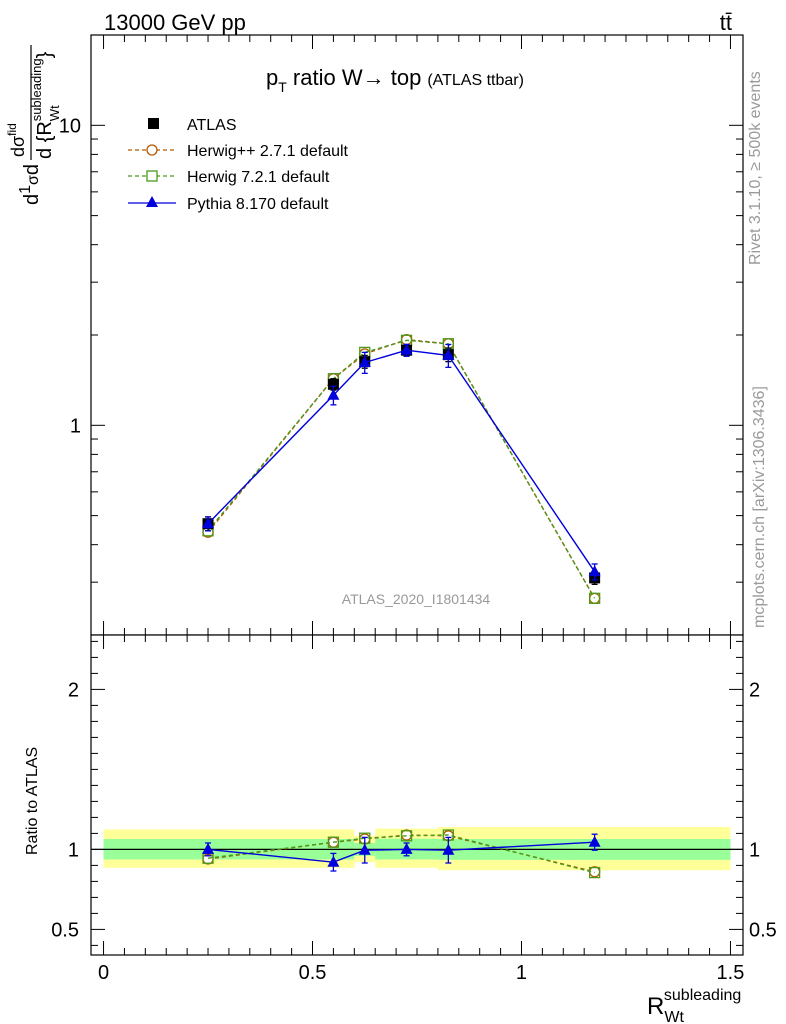  I want to click on main-herwig7-point, so click(594, 598).